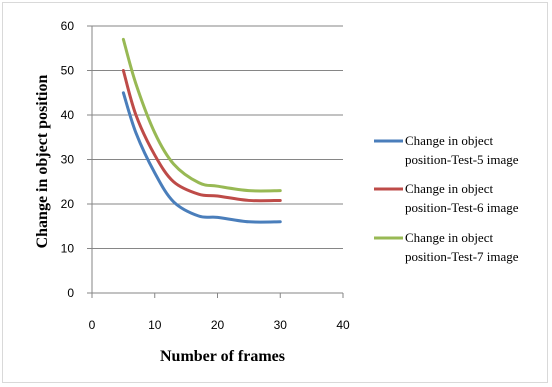 This screenshot has height=387, width=552. I want to click on x-tick-labels: 0 10 20 30 40, so click(219, 325).